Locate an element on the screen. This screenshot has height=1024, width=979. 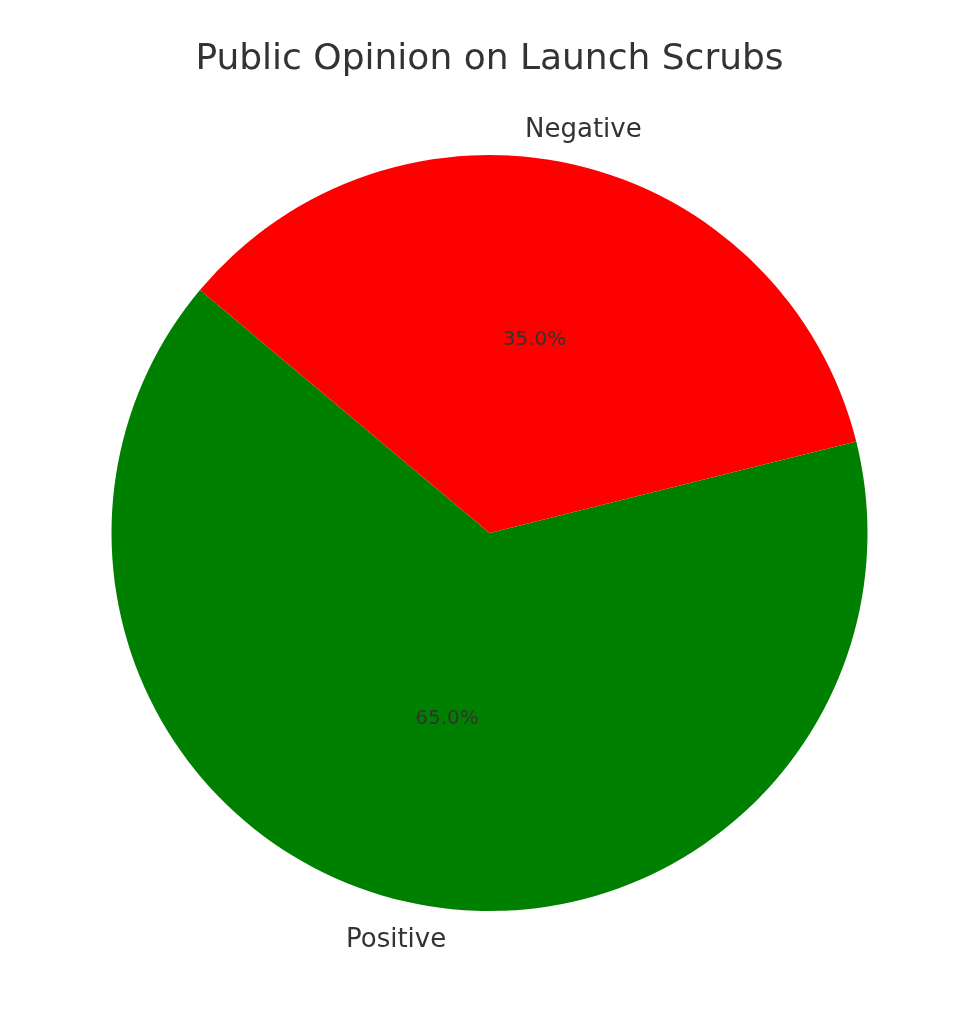
data-label: 65.0% is located at coordinates (447, 717).